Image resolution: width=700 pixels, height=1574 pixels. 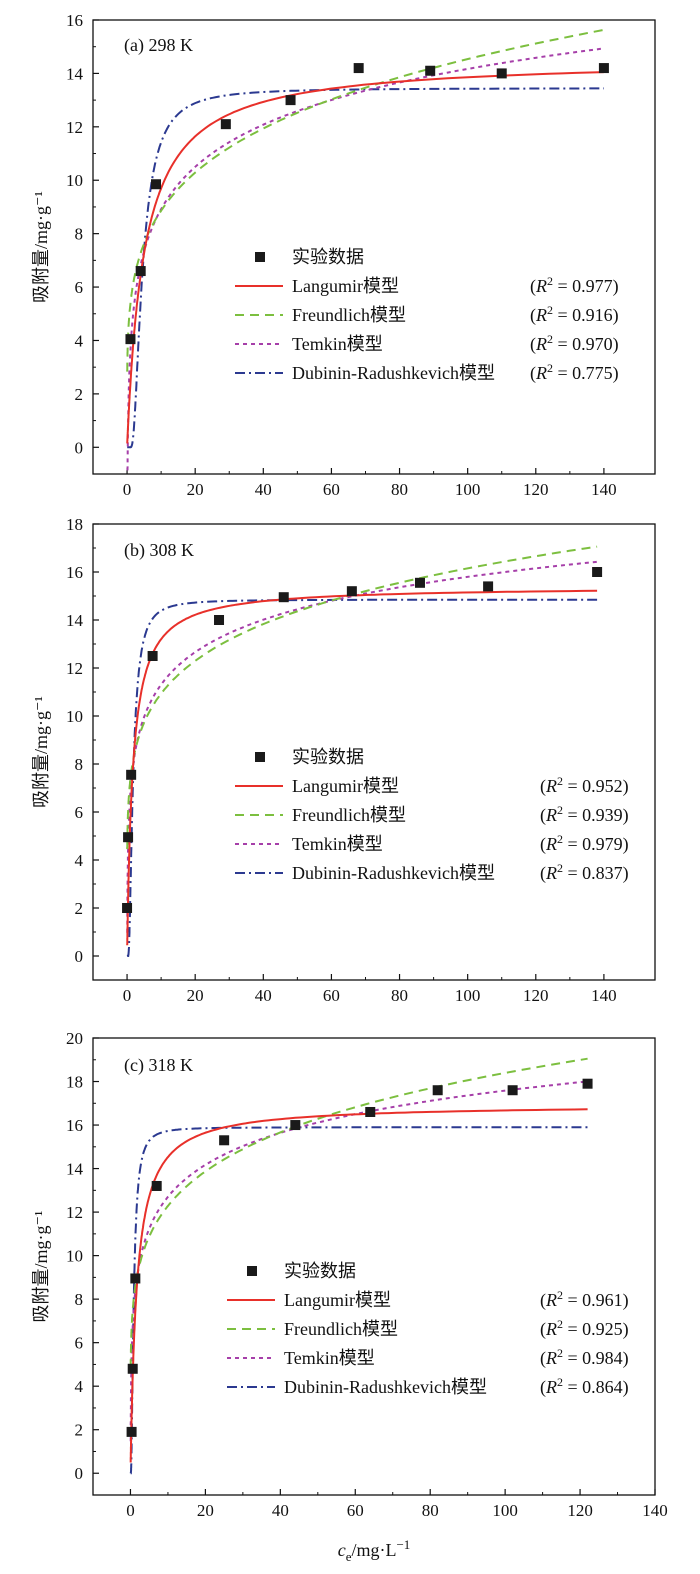 What do you see at coordinates (374, 1550) in the screenshot?
I see `x-axis-label: ce/mg·L−1` at bounding box center [374, 1550].